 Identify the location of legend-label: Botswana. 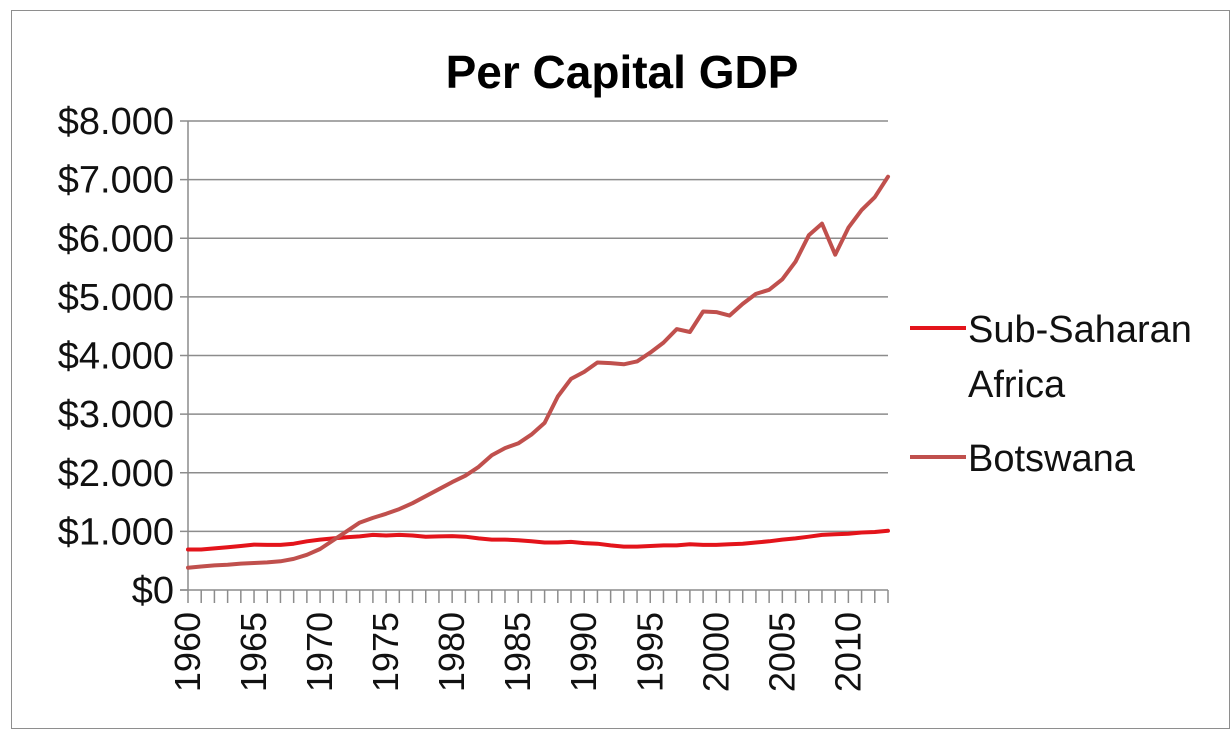
(1052, 459).